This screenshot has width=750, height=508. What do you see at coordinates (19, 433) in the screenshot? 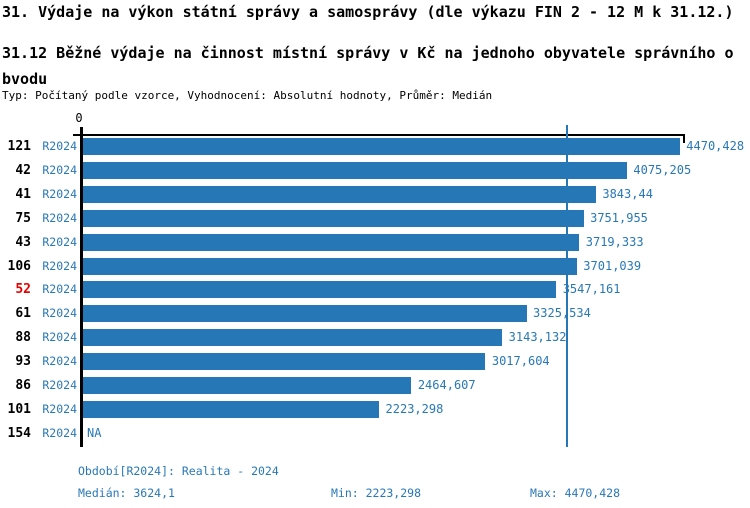
I see `row-code-label: 154` at bounding box center [19, 433].